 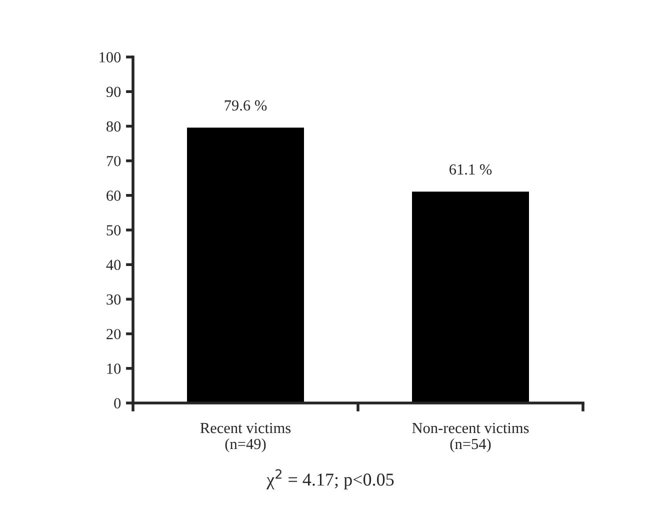 What do you see at coordinates (113, 161) in the screenshot?
I see `y-tick-label: 70` at bounding box center [113, 161].